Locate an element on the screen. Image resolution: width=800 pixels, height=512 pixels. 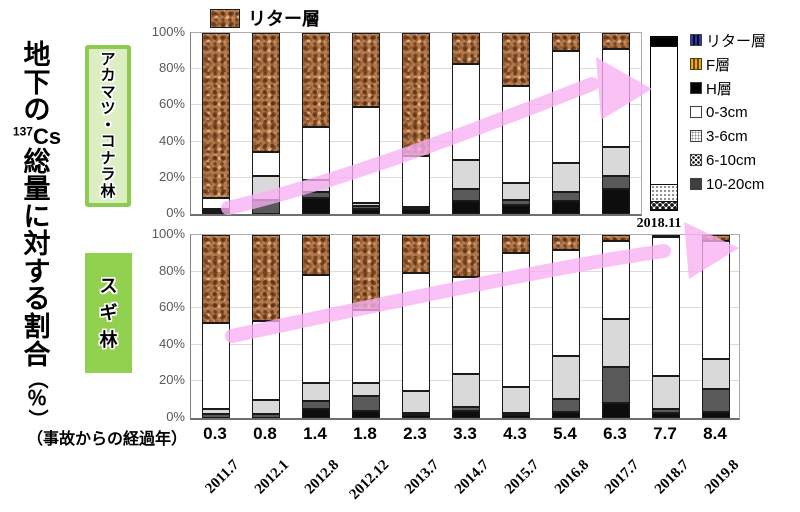
title-char: 量 is located at coordinates (37, 189).